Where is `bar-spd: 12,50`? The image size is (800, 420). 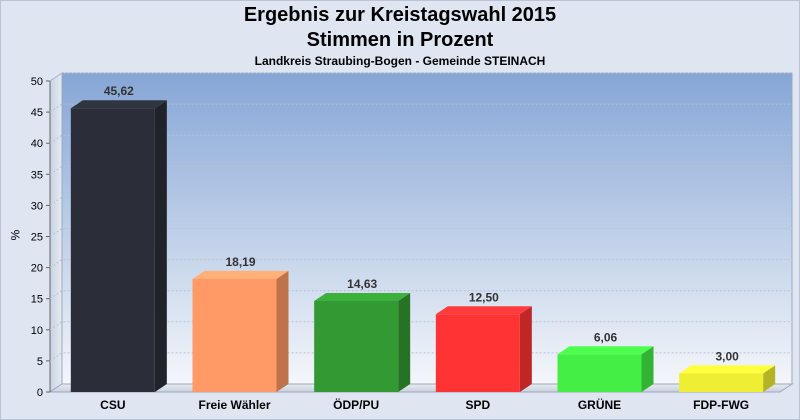
bar-spd: 12,50 is located at coordinates (483, 341).